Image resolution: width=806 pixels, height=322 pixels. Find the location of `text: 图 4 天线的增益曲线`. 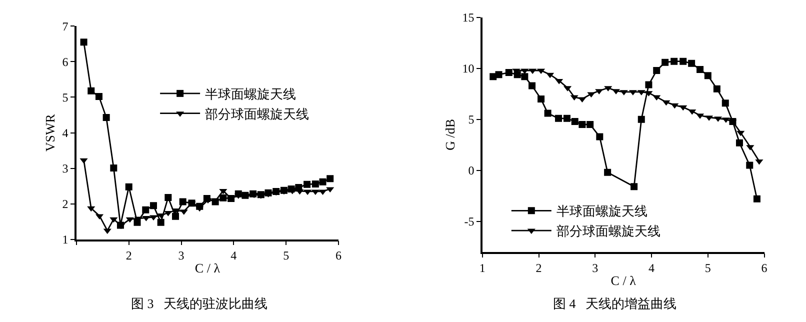

text: 图 4 天线的增益曲线 is located at coordinates (614, 303).